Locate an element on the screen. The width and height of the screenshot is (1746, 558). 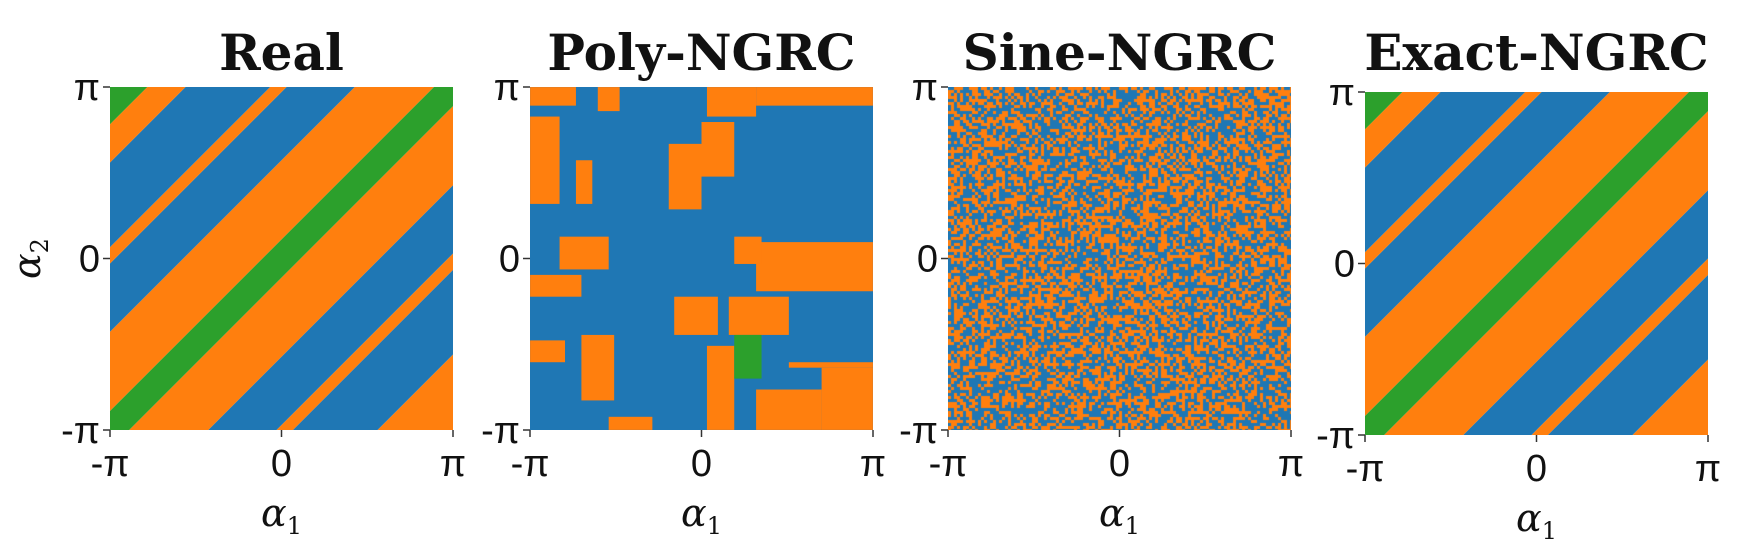
stripe-5-orange is located at coordinates (1546, 273).